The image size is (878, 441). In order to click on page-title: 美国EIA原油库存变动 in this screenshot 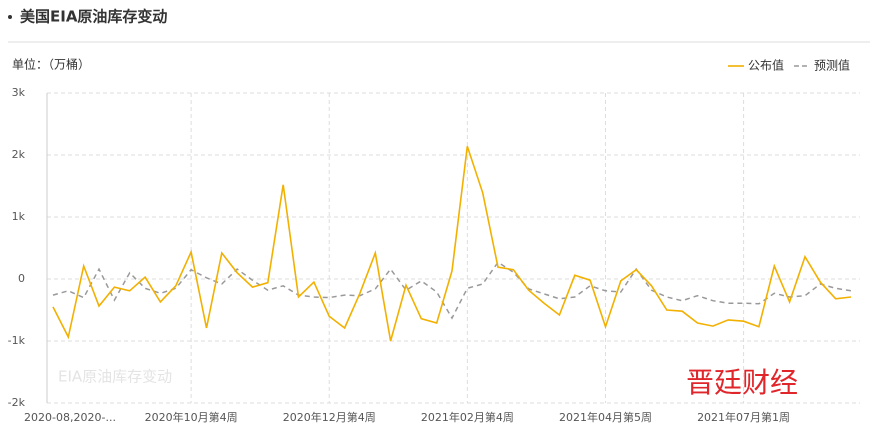, I will do `click(93, 17)`.